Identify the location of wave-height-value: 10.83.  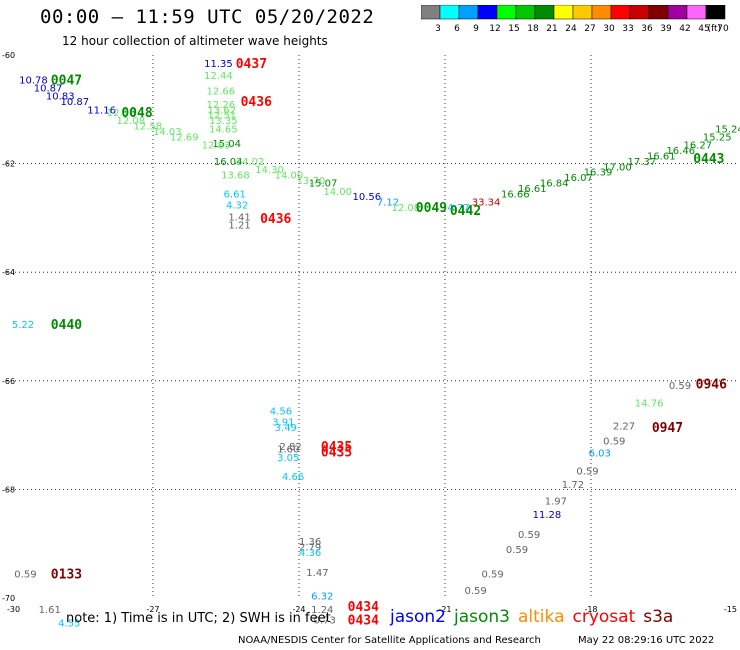
(60, 97).